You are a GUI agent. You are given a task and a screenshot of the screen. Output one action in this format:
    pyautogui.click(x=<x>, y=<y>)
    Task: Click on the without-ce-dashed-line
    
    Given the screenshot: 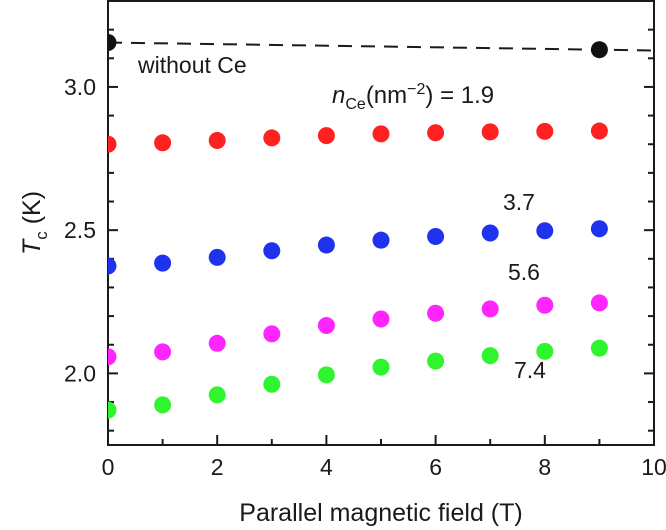 What is the action you would take?
    pyautogui.click(x=381, y=46)
    